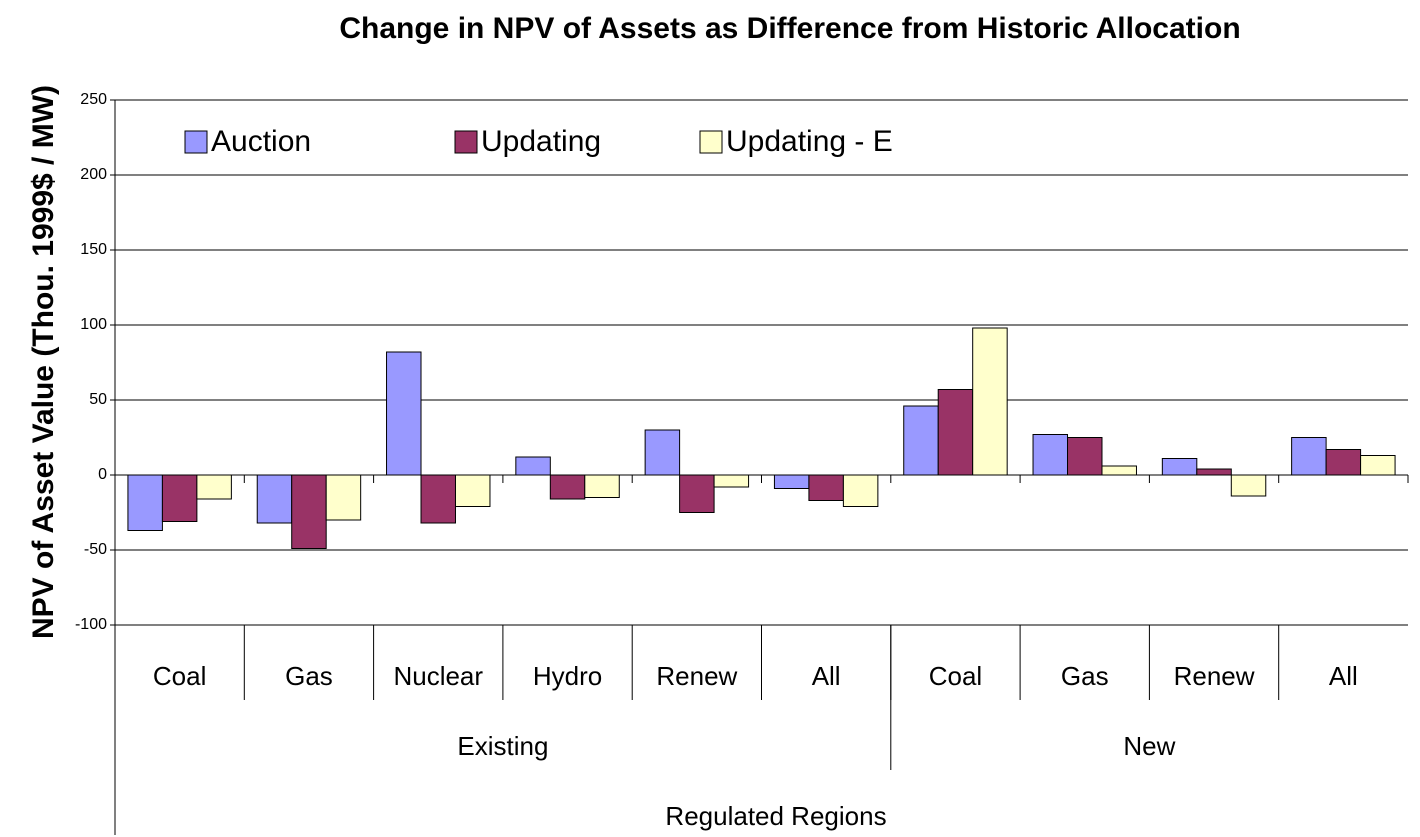 The width and height of the screenshot is (1420, 837). Describe the element at coordinates (541, 141) in the screenshot. I see `legend-label: Updating` at that location.